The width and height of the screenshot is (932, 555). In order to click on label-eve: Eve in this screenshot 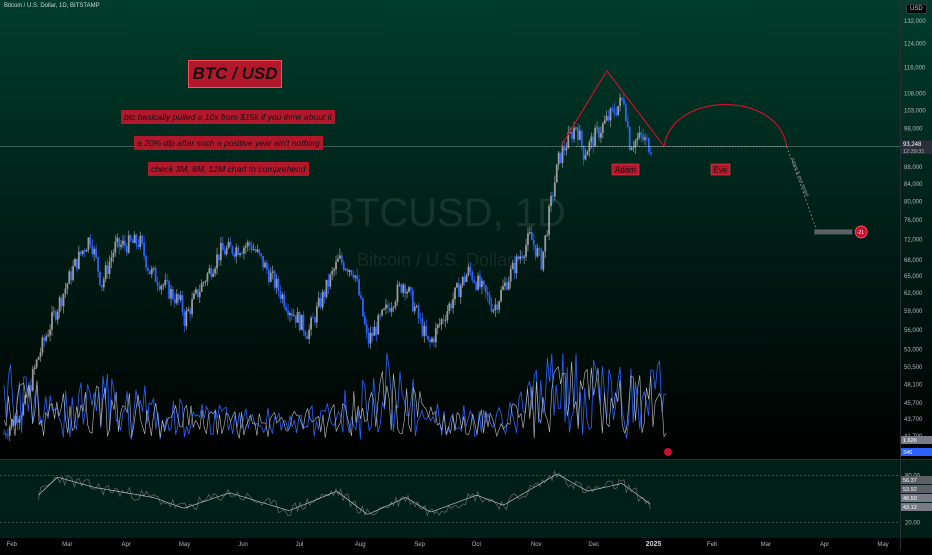, I will do `click(721, 170)`.